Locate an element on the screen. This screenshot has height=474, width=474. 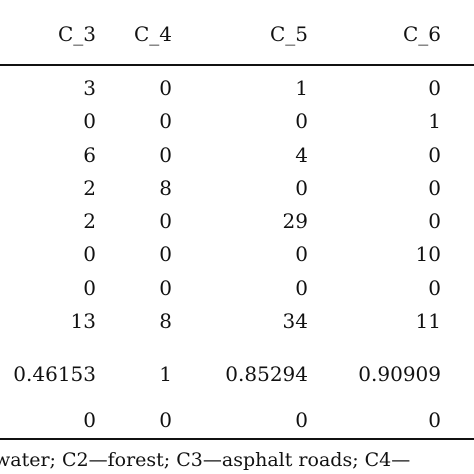
column-header-c5: C_5 is located at coordinates (288, 34).